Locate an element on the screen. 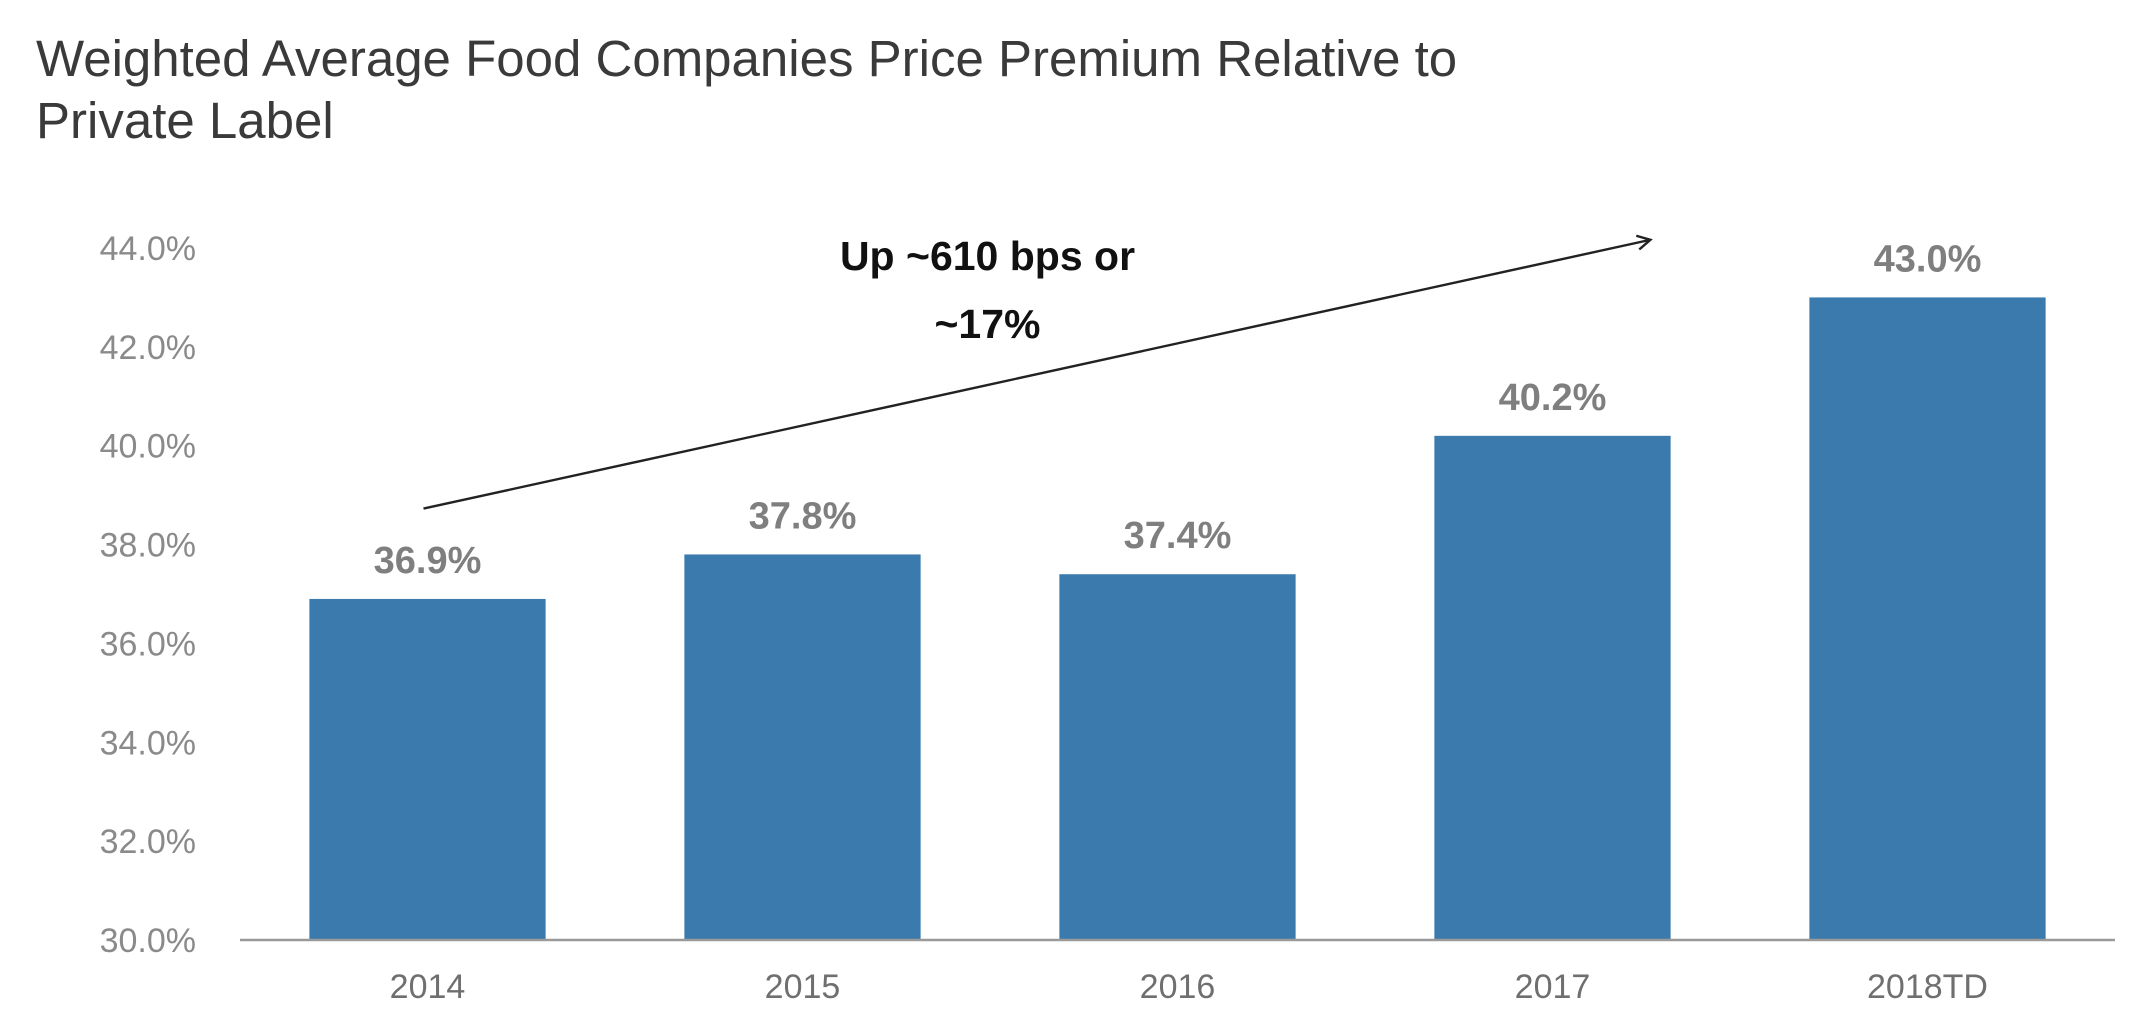  y-tick-label: 38.0% is located at coordinates (148, 546).